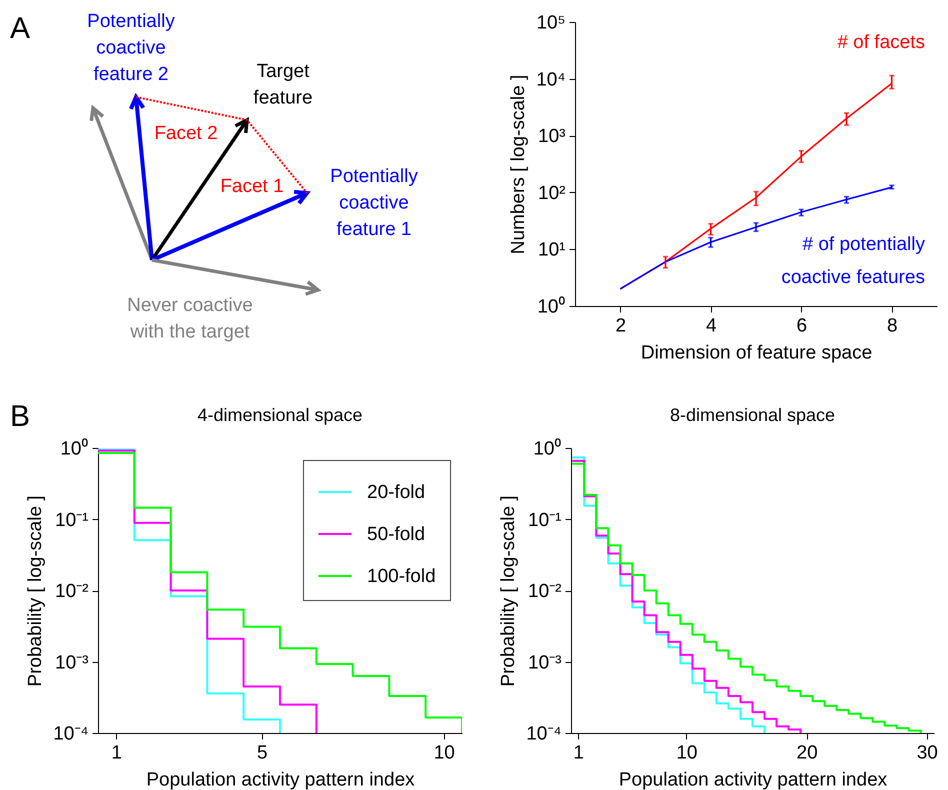  Describe the element at coordinates (753, 415) in the screenshot. I see `chart-title: 8-dimensional space` at that location.